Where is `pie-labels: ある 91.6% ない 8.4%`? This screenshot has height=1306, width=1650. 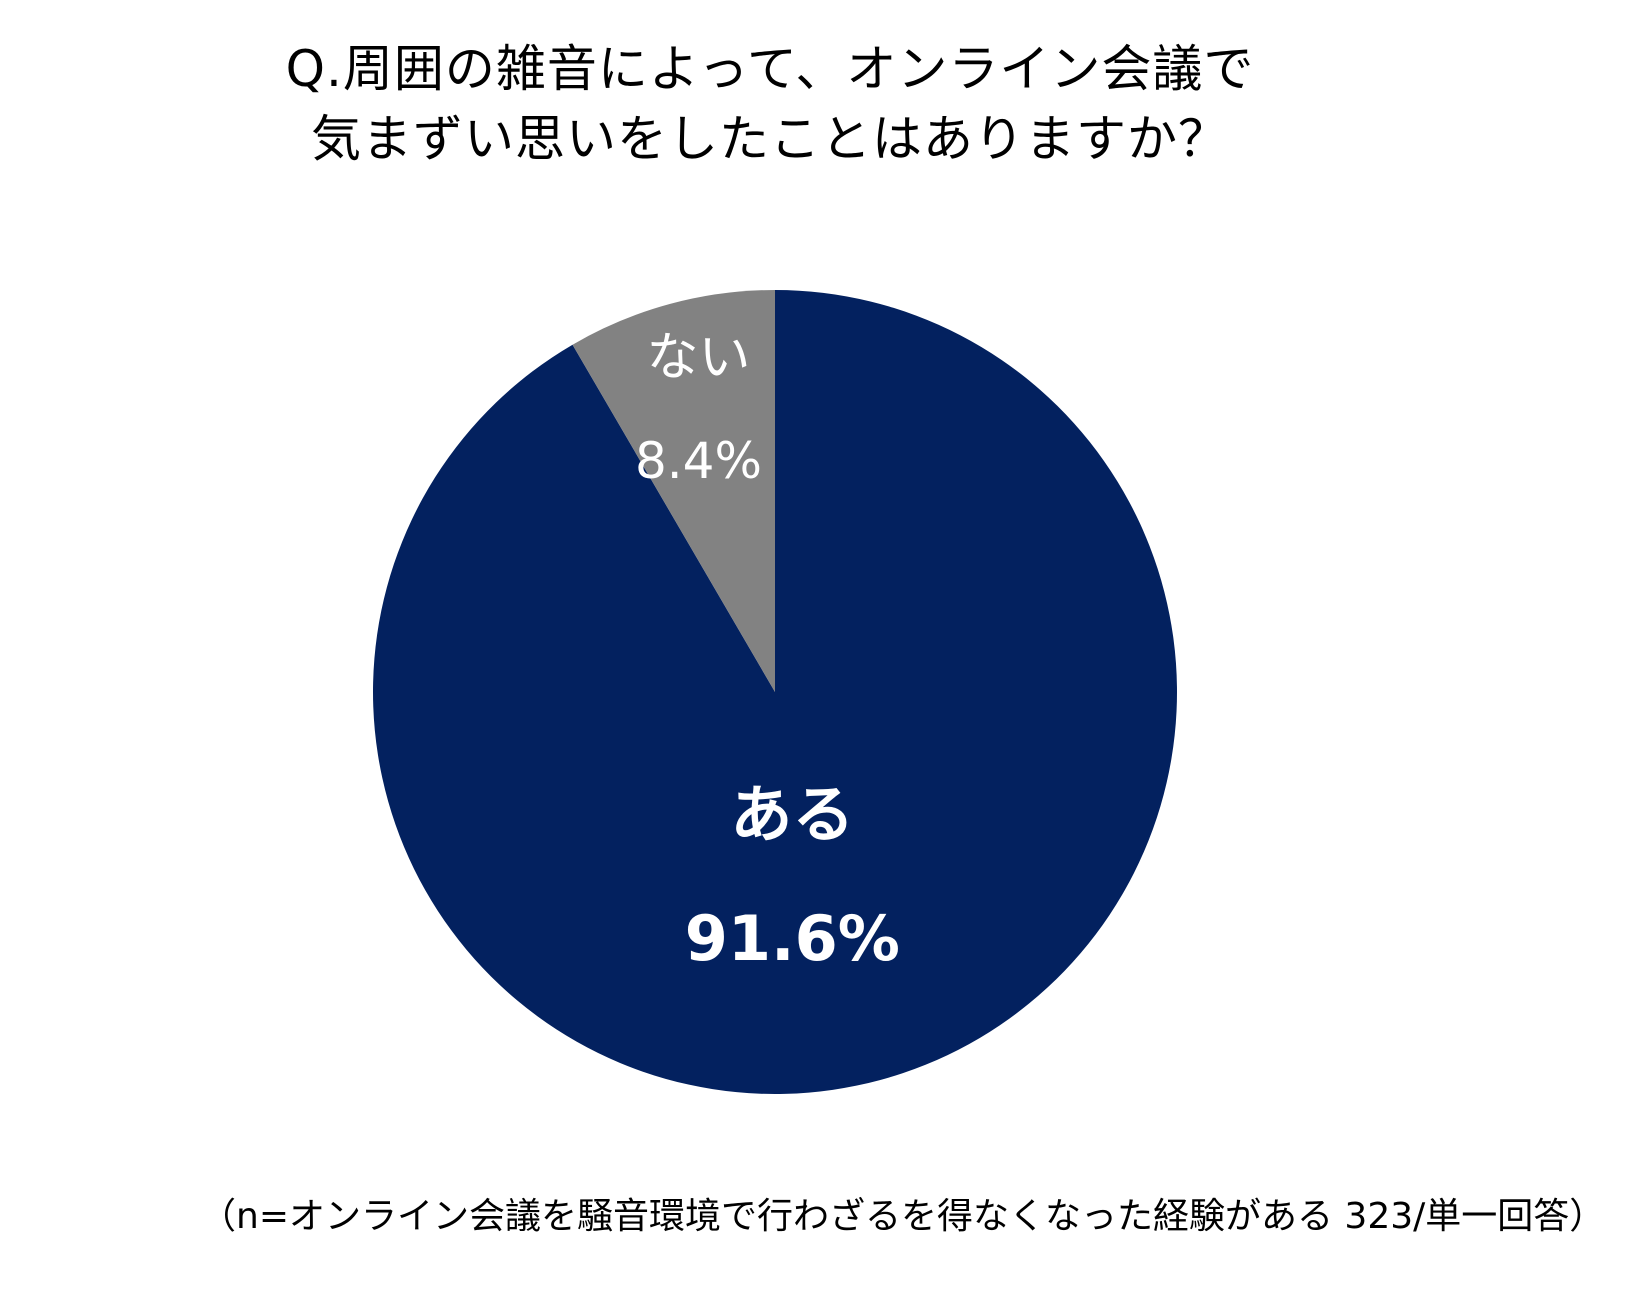
pie-labels: ある 91.6% ない 8.4% is located at coordinates (767, 651).